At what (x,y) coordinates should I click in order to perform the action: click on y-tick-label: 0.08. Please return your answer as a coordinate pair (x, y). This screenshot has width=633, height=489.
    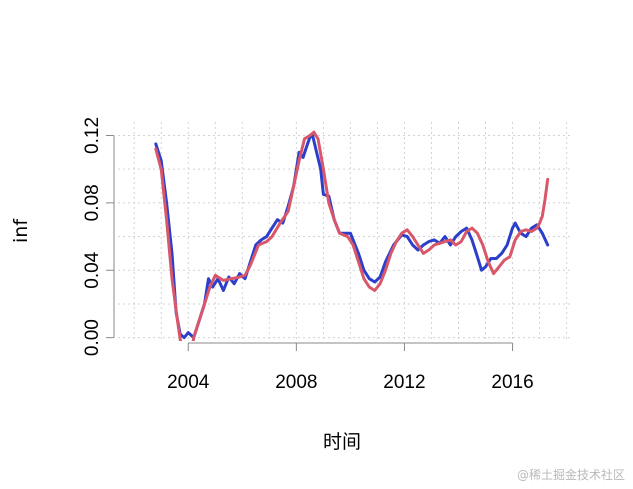
    Looking at the image, I should click on (92, 202).